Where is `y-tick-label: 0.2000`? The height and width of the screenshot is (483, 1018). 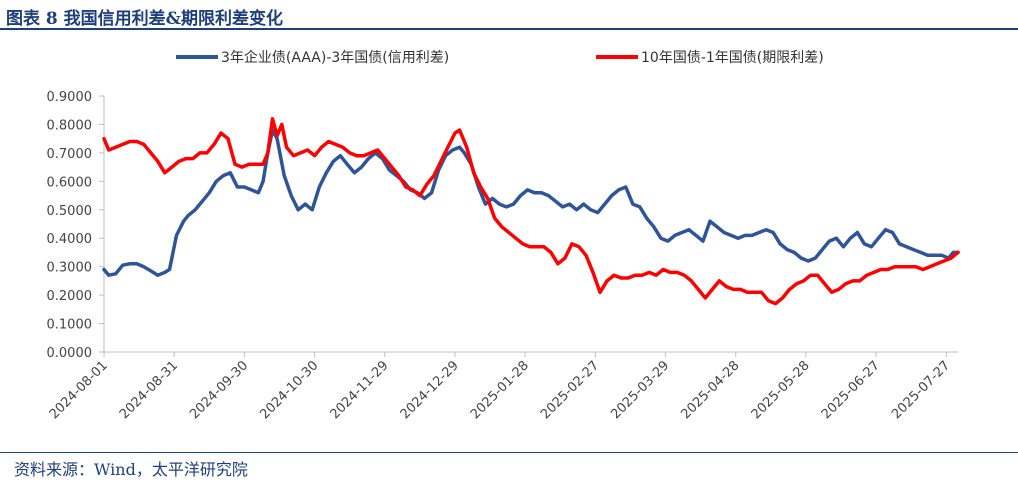
y-tick-label: 0.2000 is located at coordinates (70, 296).